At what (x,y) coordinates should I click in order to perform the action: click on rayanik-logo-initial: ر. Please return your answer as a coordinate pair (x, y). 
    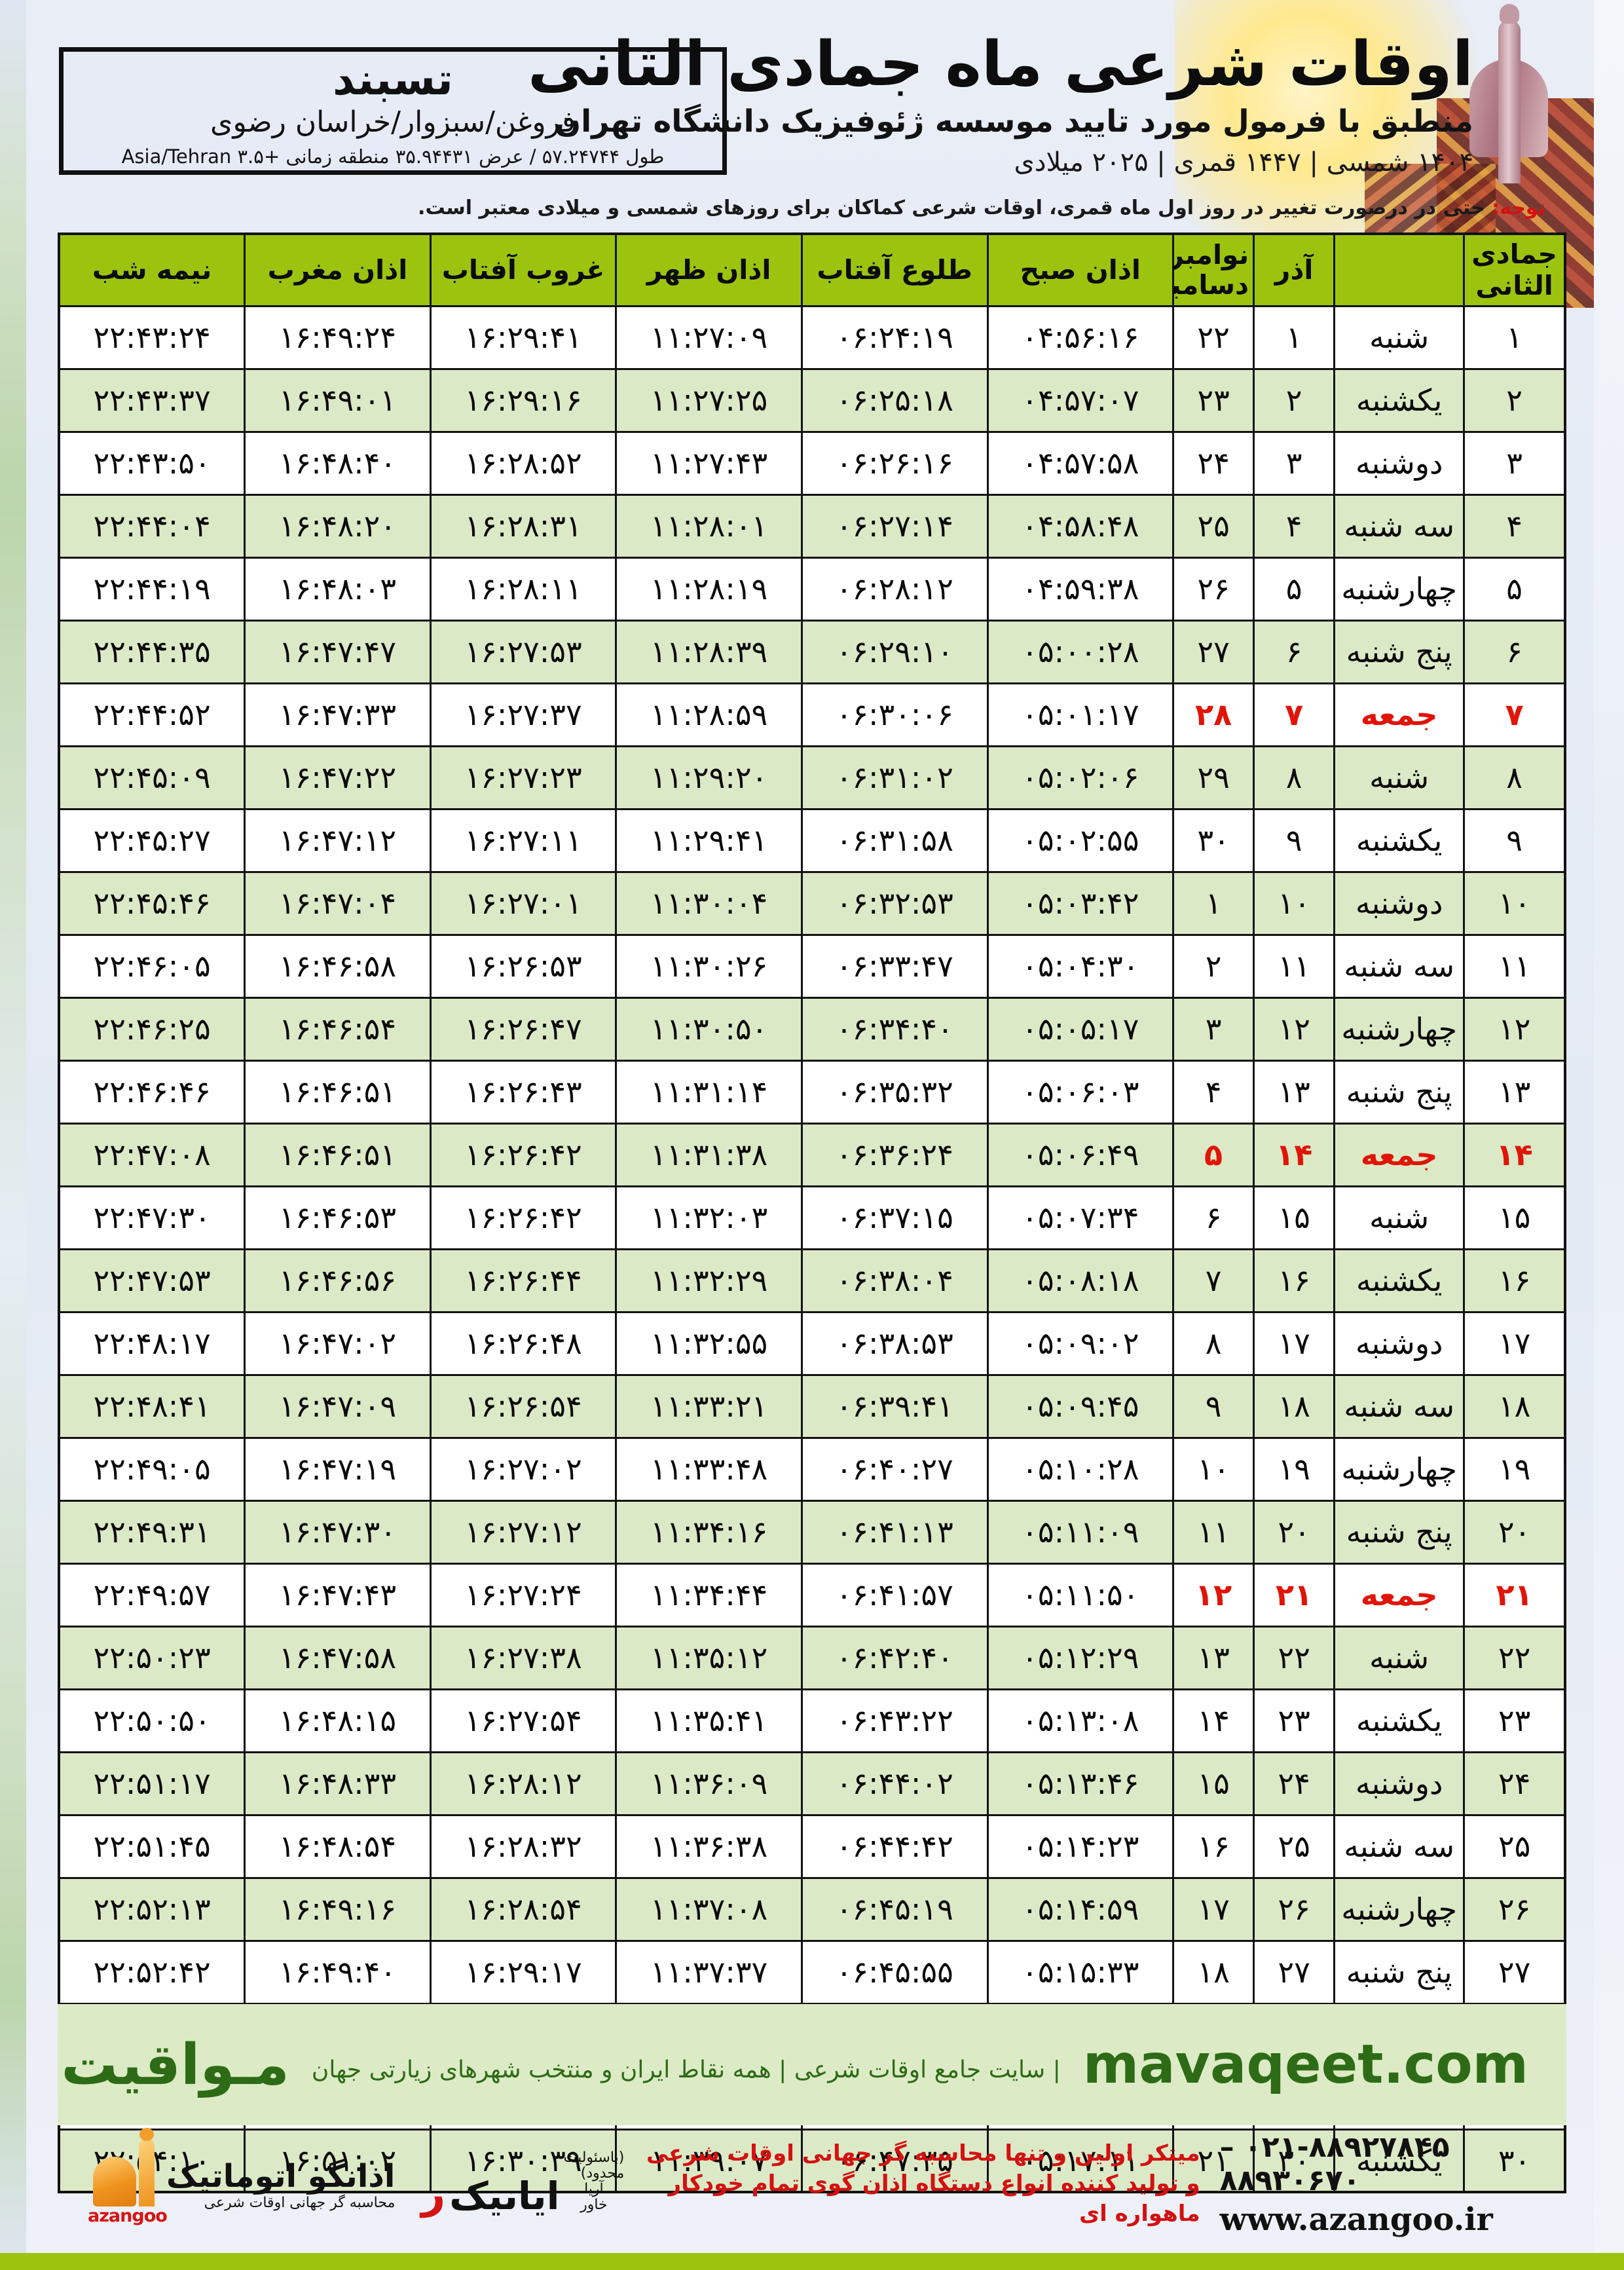
    Looking at the image, I should click on (433, 2194).